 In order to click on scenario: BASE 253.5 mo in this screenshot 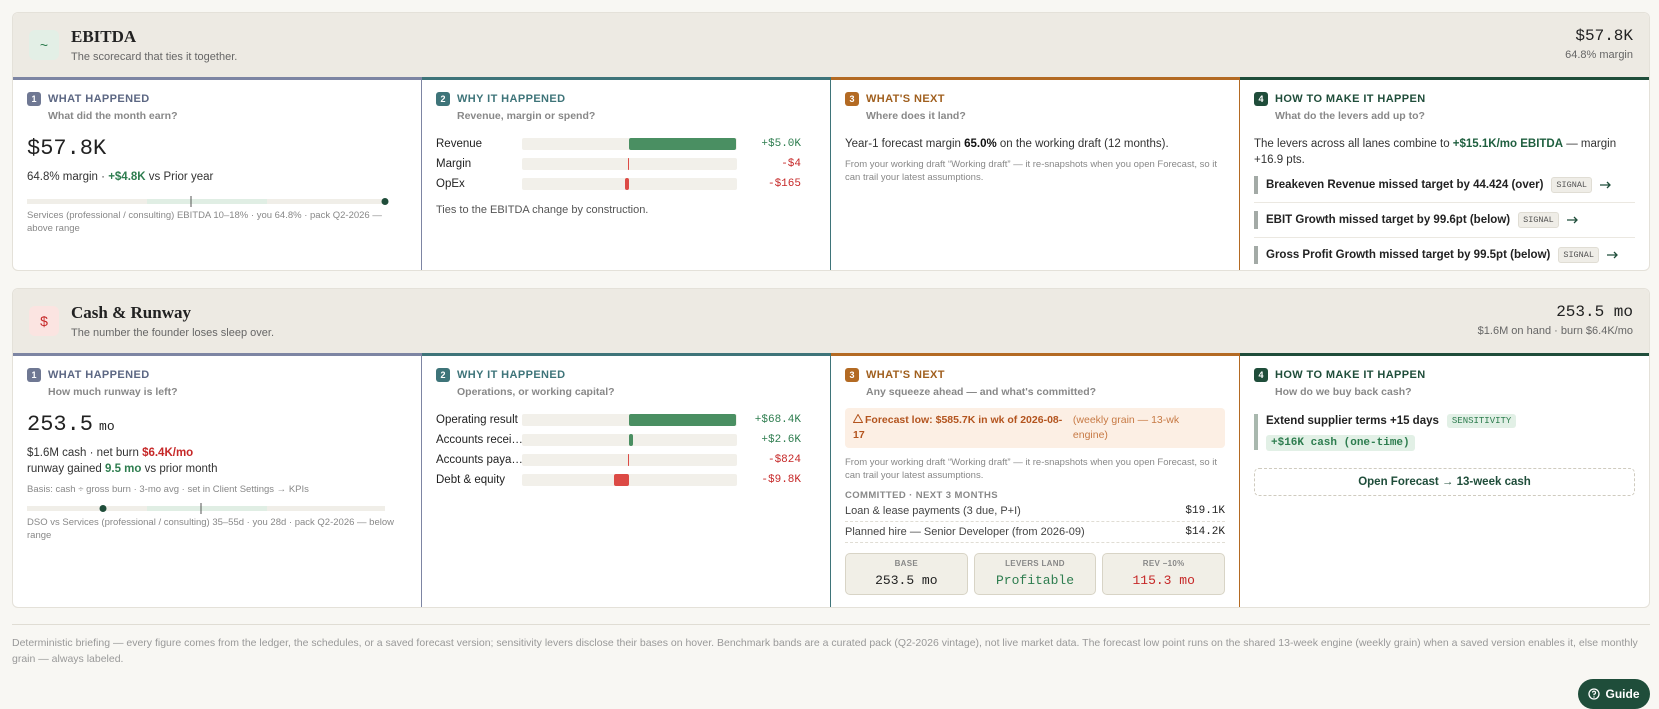, I will do `click(906, 574)`.